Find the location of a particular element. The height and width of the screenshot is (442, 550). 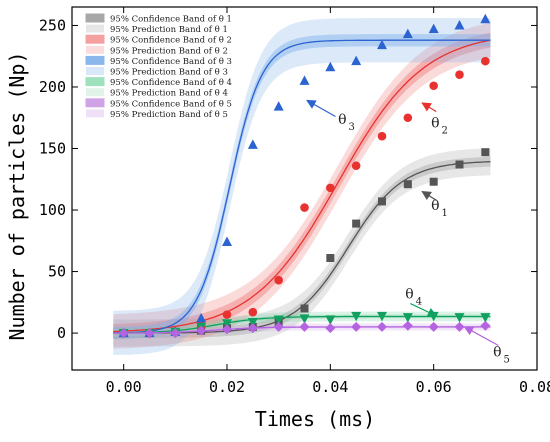

x-tick-label: 0.08 is located at coordinates (534, 387).